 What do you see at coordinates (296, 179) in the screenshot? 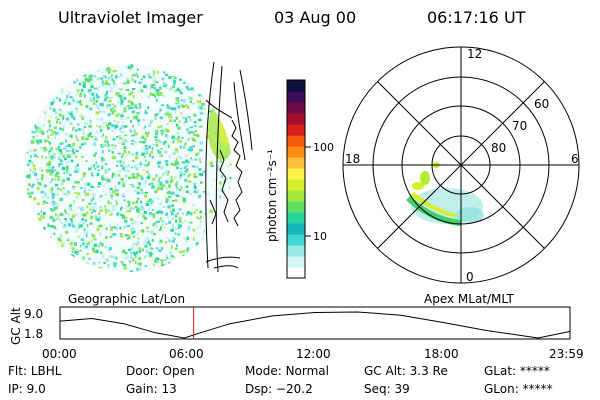
I see `colorbar` at bounding box center [296, 179].